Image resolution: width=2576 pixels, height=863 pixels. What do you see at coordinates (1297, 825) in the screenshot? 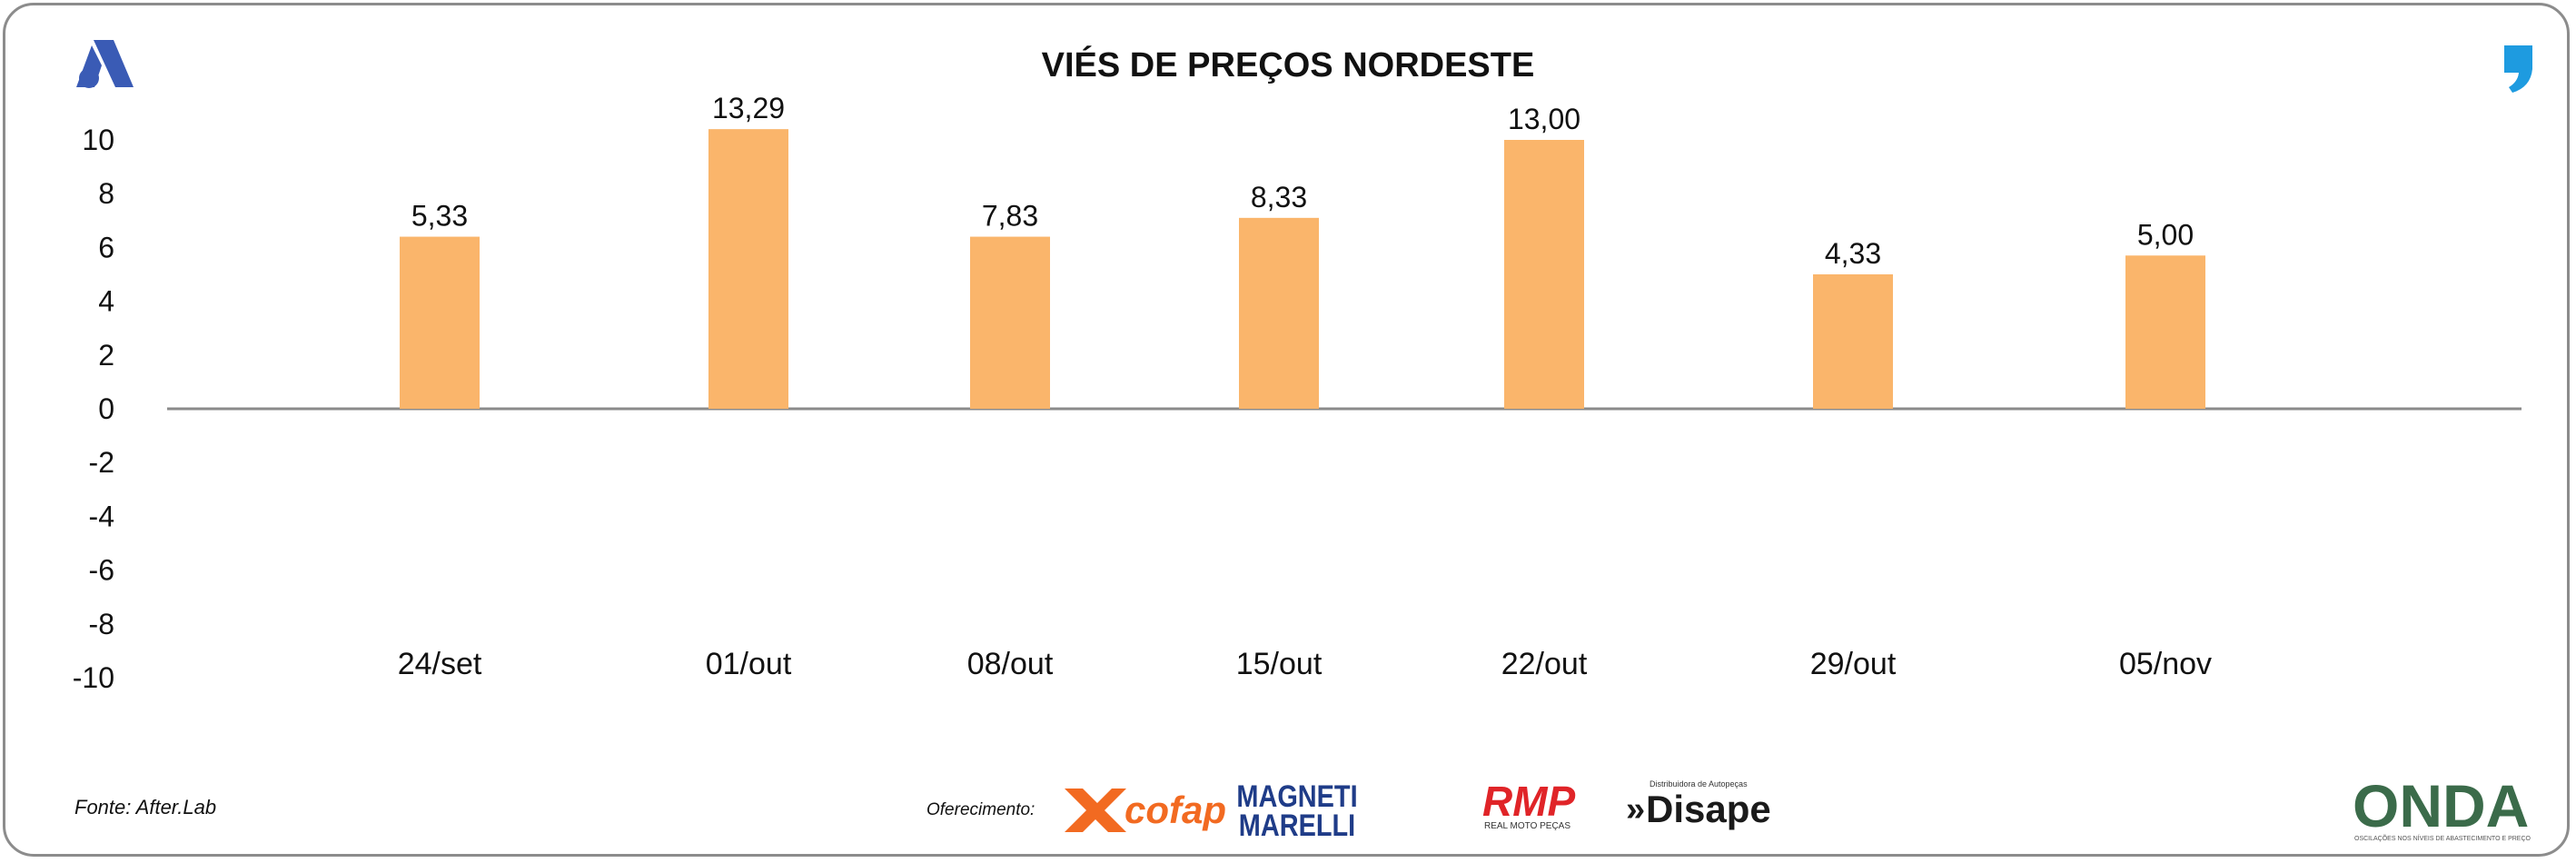
I see `svg-text: MARELLI` at bounding box center [1297, 825].